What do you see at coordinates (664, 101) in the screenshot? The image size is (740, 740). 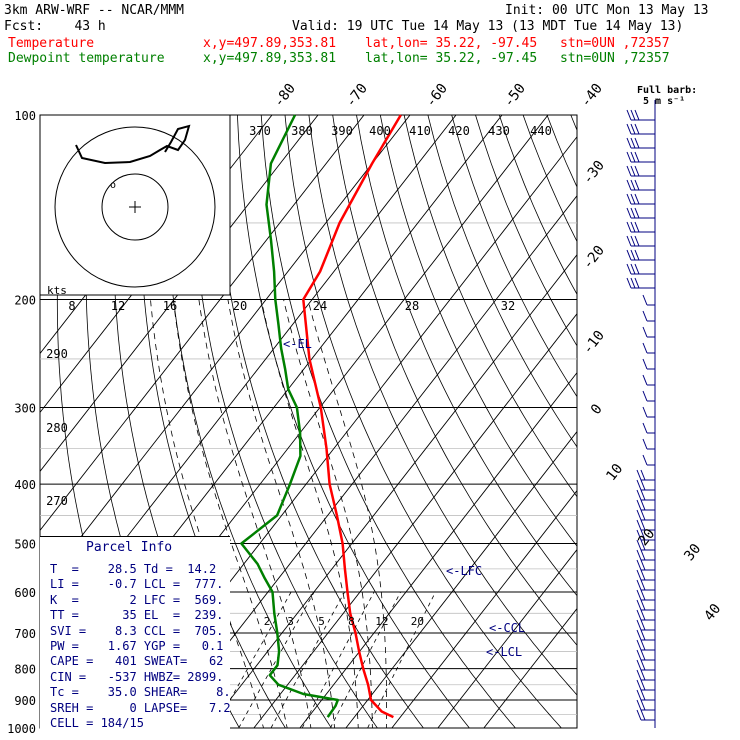 I see `barb-legend-unit: 5 m s⁻¹` at bounding box center [664, 101].